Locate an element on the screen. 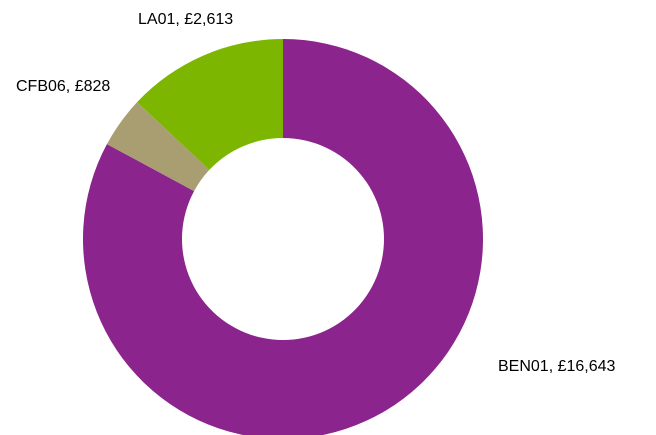  slice-label-la01: LA01, £2,613 is located at coordinates (185, 19).